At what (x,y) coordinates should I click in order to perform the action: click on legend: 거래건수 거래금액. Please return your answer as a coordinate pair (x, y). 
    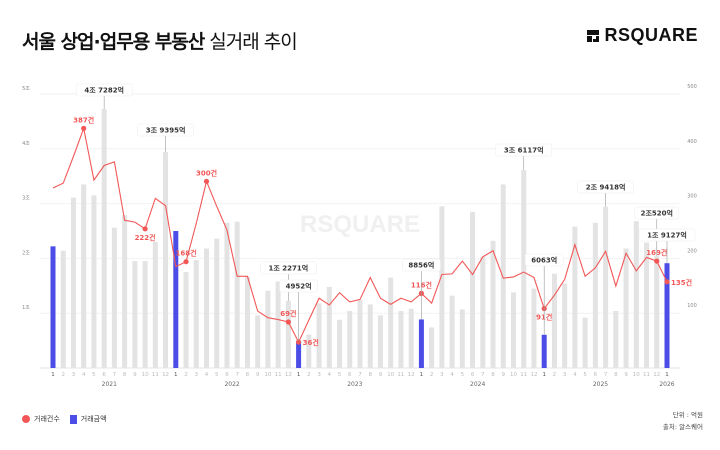
    Looking at the image, I should click on (64, 419).